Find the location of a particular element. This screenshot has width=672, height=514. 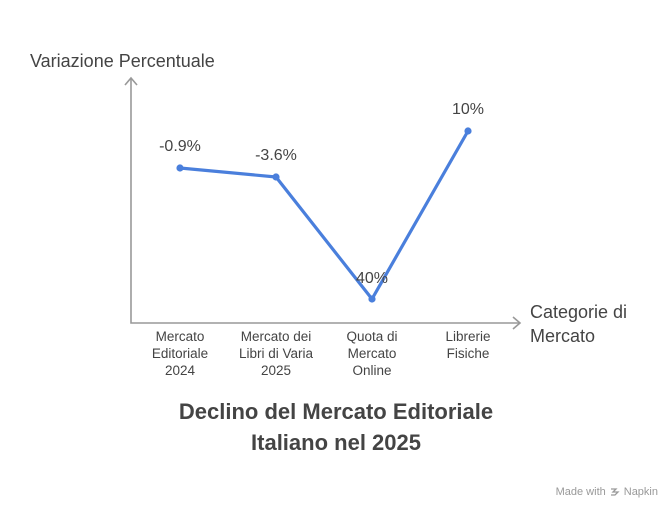

x-tick-label: Mercato Editoriale 2024 is located at coordinates (180, 353).